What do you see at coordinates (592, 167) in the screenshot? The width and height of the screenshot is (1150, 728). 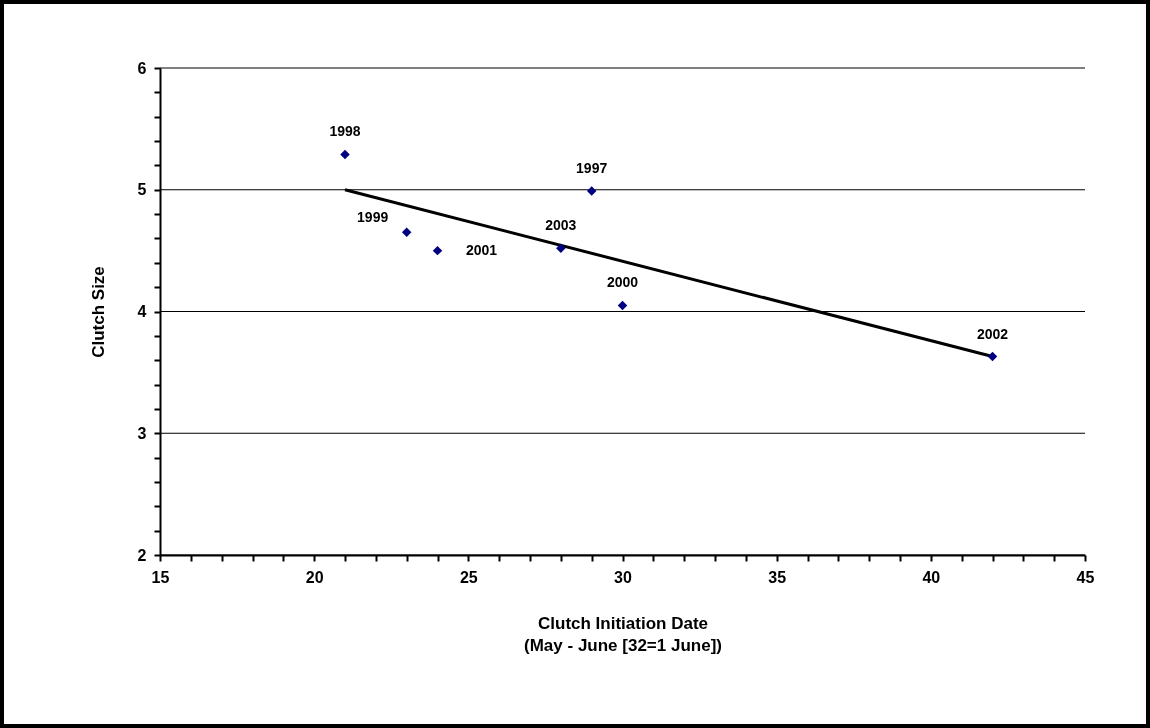 I see `annotation: 1997` at bounding box center [592, 167].